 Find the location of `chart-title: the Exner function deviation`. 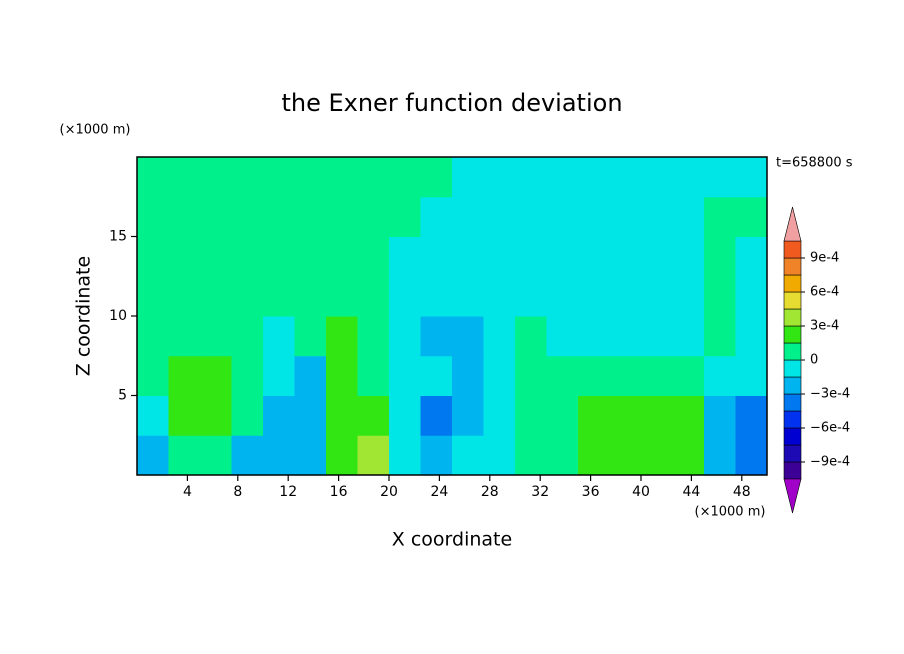

chart-title: the Exner function deviation is located at coordinates (451, 103).